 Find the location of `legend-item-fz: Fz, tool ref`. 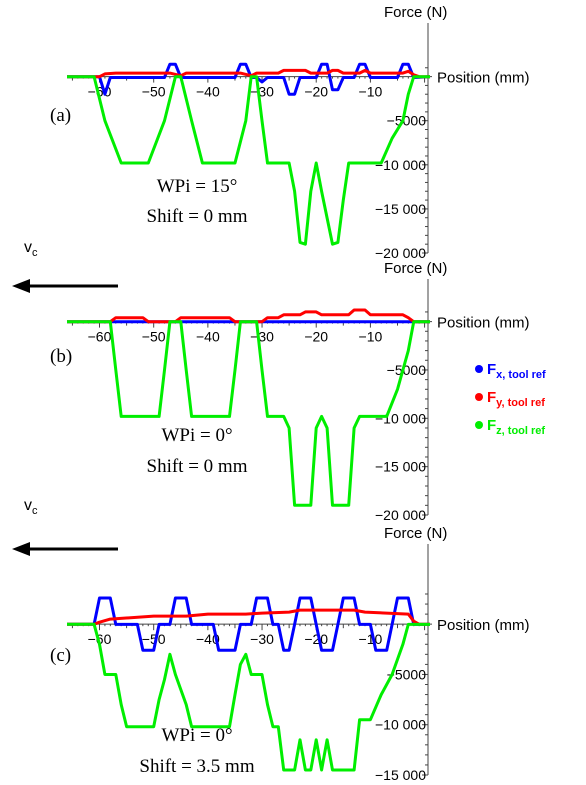

legend-item-fz: Fz, tool ref is located at coordinates (510, 427).